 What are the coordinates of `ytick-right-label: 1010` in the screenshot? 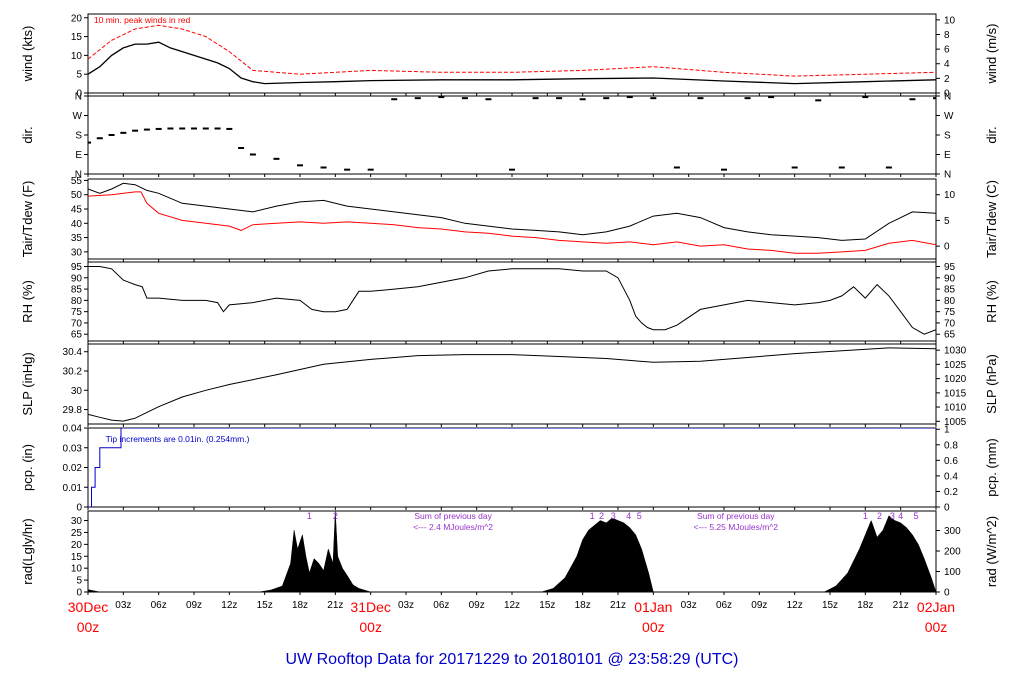 It's located at (955, 408).